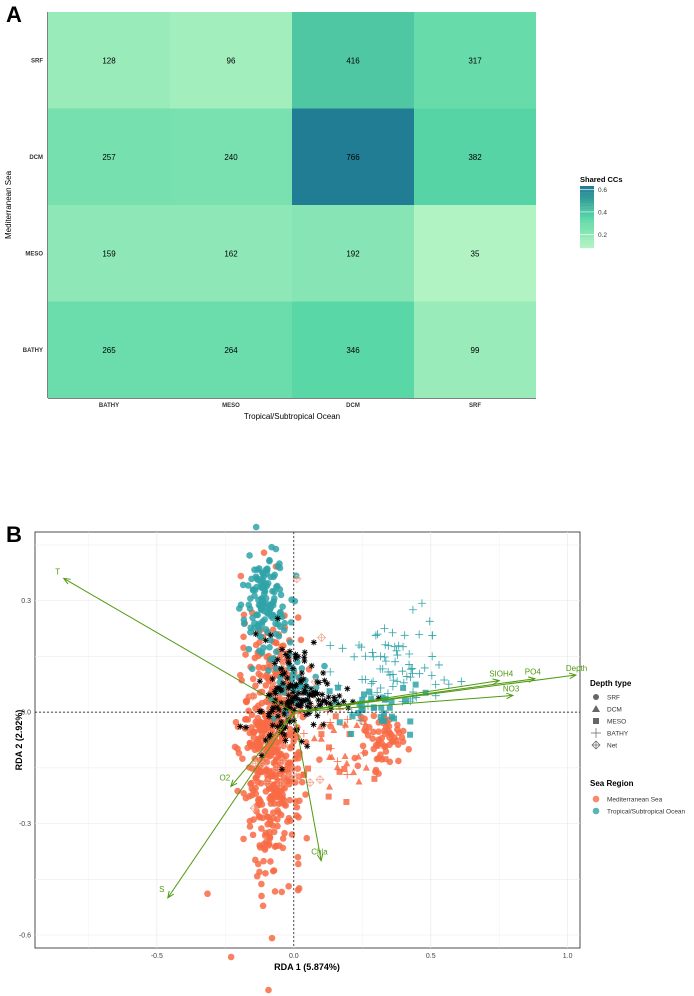 Image resolution: width=694 pixels, height=996 pixels. What do you see at coordinates (161, 889) in the screenshot?
I see `env-arrow-label: S` at bounding box center [161, 889].